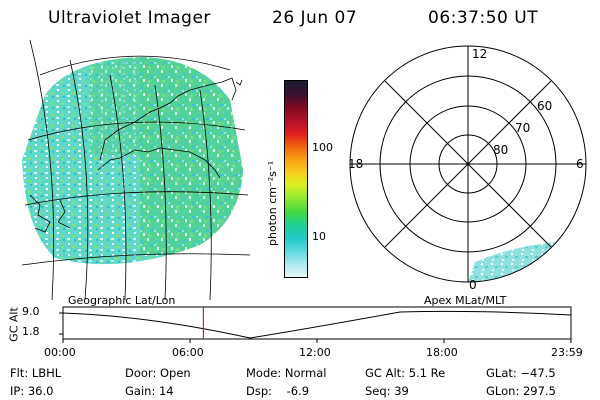 This screenshot has height=400, width=600. What do you see at coordinates (387, 391) in the screenshot?
I see `info-seq: Seq: 39` at bounding box center [387, 391].